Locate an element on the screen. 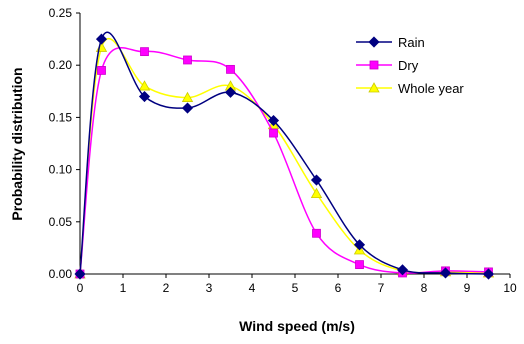 The image size is (524, 344). x-tick-label: 9 is located at coordinates (467, 288).